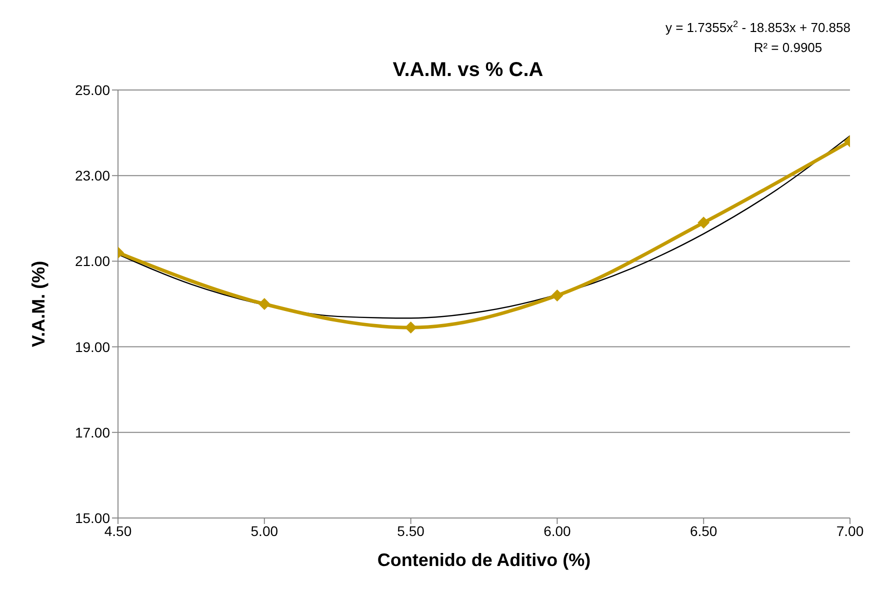  What do you see at coordinates (788, 47) in the screenshot?
I see `text: R² = 0.9905` at bounding box center [788, 47].